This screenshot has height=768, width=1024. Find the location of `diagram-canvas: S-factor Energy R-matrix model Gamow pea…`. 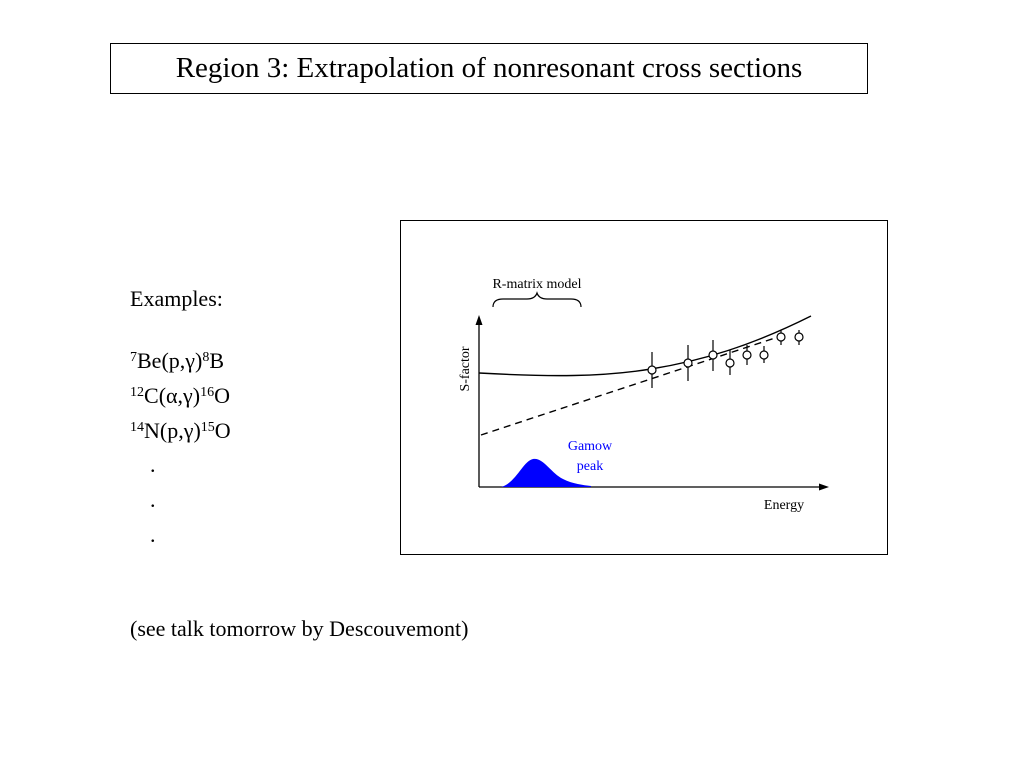

diagram-canvas: S-factor Energy R-matrix model Gamow pea… is located at coordinates (643, 395).